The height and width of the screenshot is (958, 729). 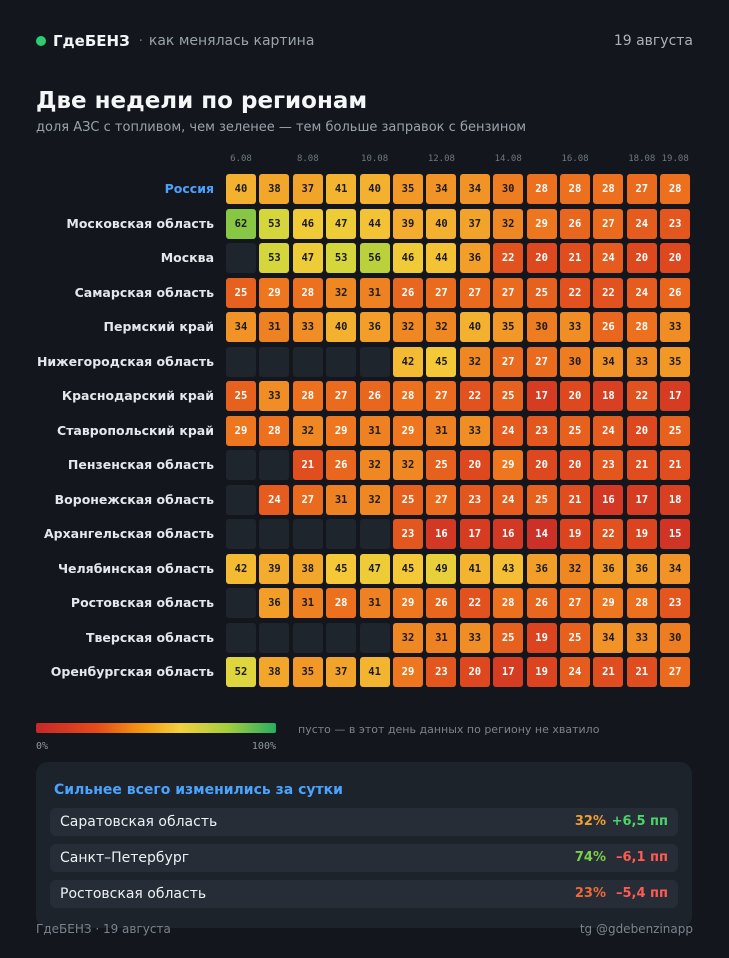 I want to click on change-region-name: Саратовская область, so click(x=139, y=822).